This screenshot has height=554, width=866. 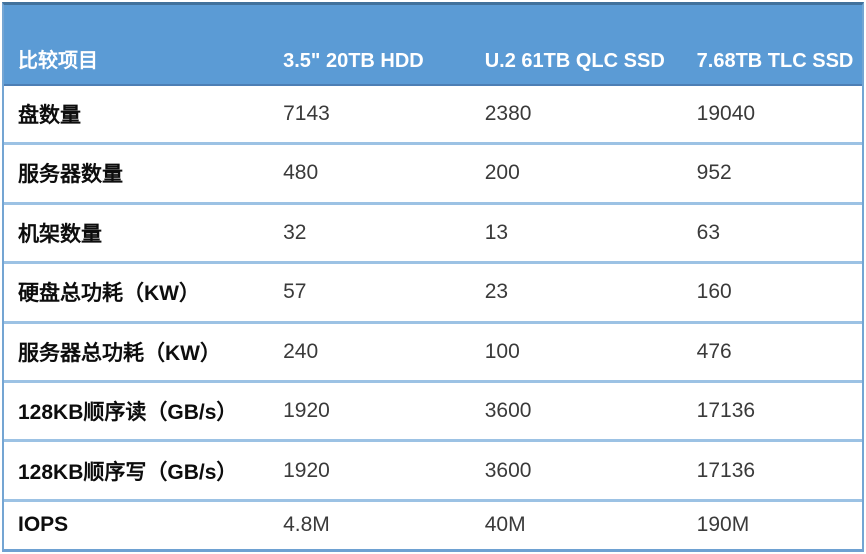 I want to click on cell-value: 19040, so click(x=772, y=114).